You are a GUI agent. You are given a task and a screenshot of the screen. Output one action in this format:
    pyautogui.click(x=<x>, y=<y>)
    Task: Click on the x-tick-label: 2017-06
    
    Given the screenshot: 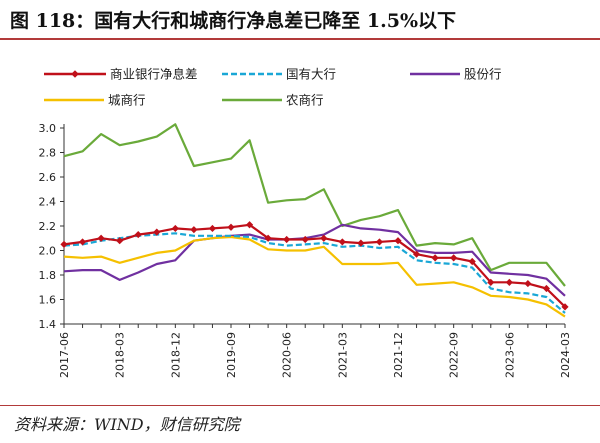 What is the action you would take?
    pyautogui.click(x=64, y=355)
    